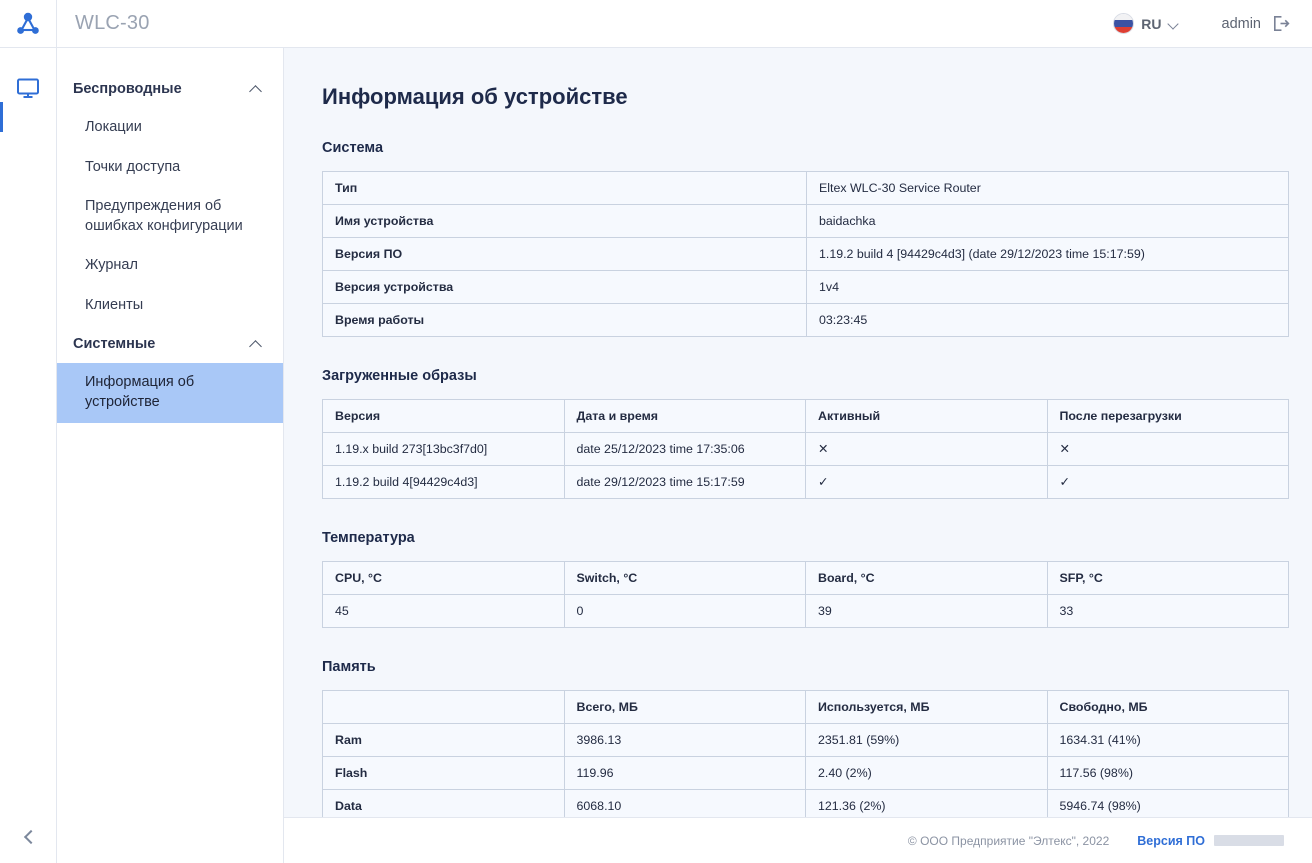  I want to click on language-label: RU, so click(1151, 23).